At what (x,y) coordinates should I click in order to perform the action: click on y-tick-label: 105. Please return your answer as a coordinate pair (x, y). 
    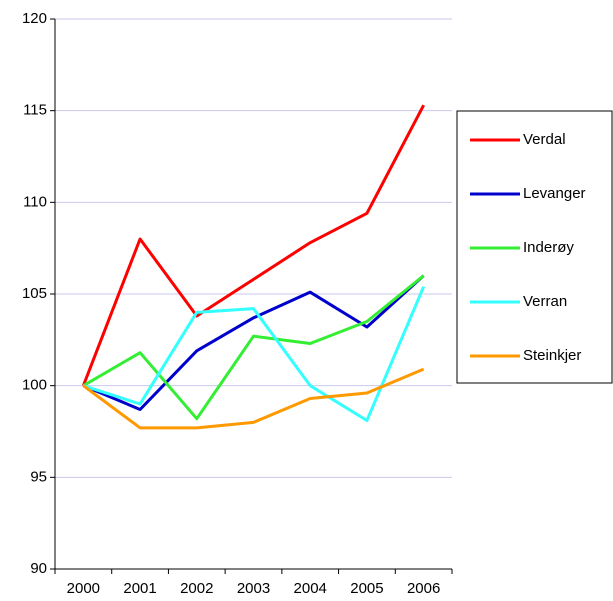
    Looking at the image, I should click on (34, 293).